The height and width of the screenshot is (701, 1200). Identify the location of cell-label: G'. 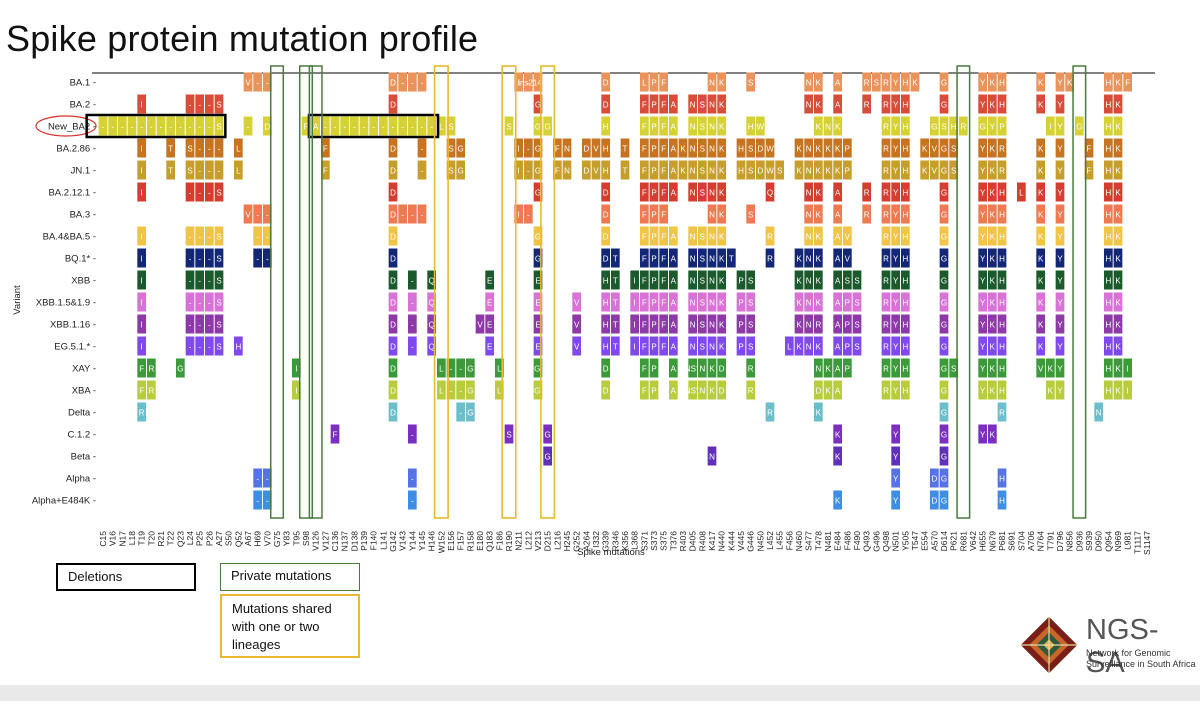
(538, 391).